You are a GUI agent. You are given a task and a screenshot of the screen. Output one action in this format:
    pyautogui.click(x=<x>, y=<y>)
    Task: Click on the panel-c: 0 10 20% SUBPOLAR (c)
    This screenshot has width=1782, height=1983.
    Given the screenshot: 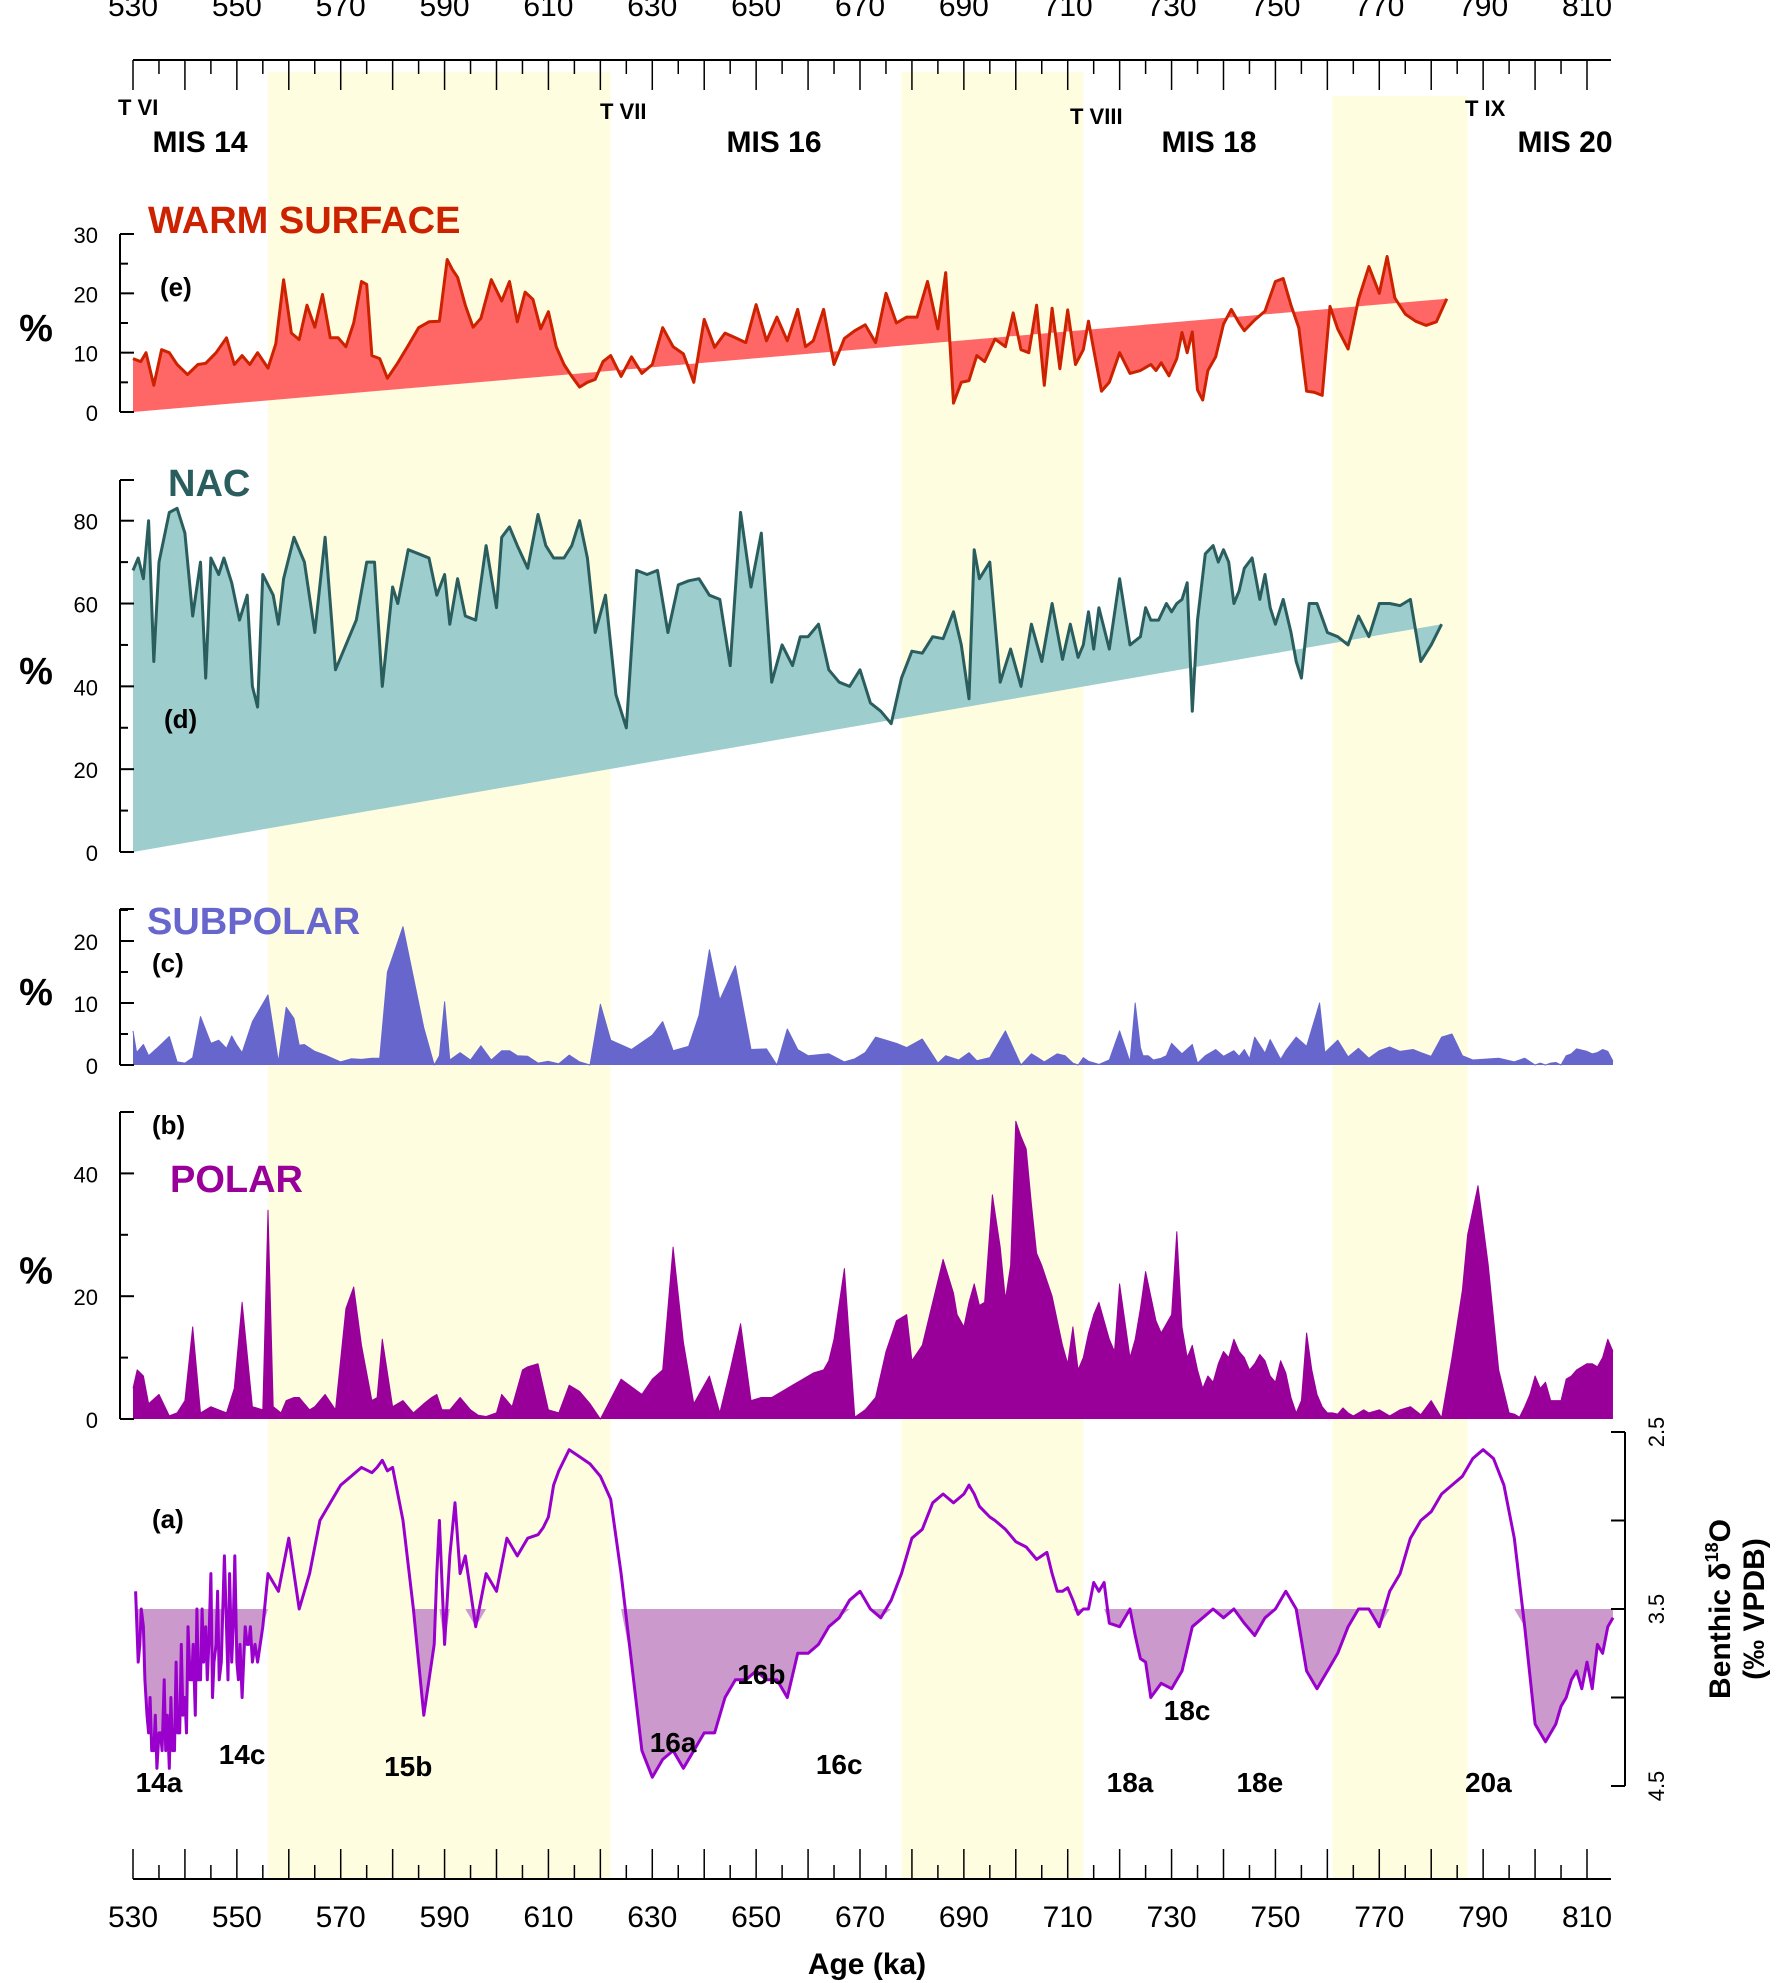 What is the action you would take?
    pyautogui.click(x=816, y=990)
    